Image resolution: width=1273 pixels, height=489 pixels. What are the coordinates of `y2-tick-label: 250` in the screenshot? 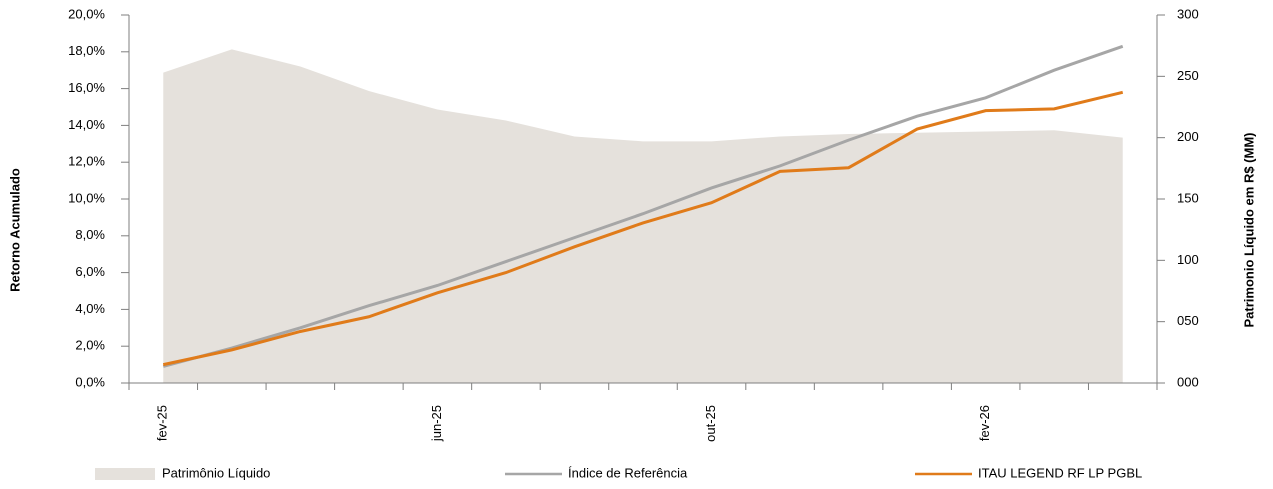 It's located at (1188, 75).